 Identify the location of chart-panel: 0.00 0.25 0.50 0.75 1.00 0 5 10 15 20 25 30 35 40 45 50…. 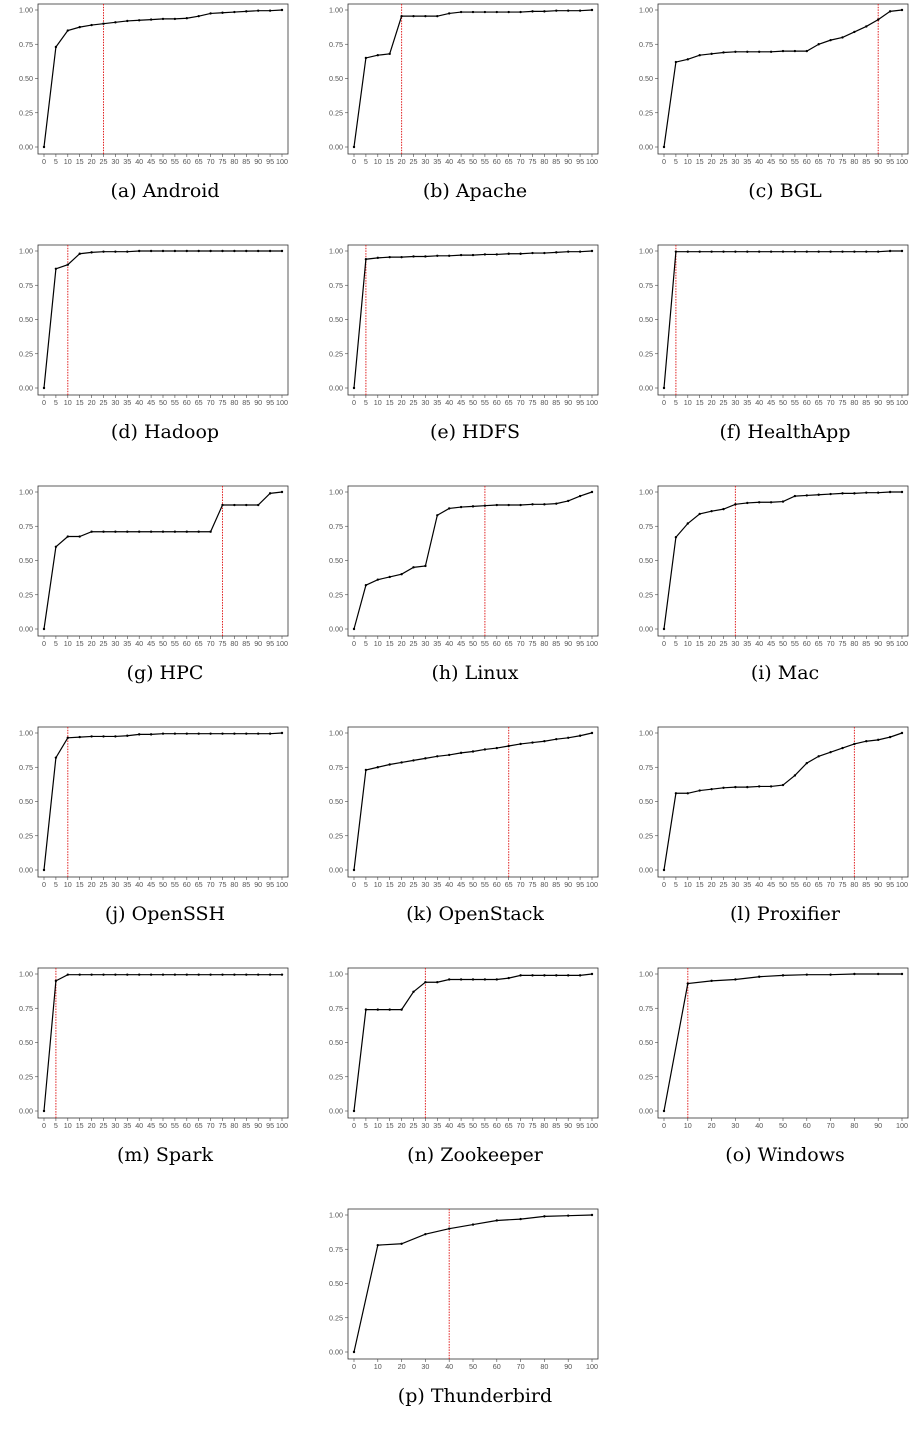
(145, 361).